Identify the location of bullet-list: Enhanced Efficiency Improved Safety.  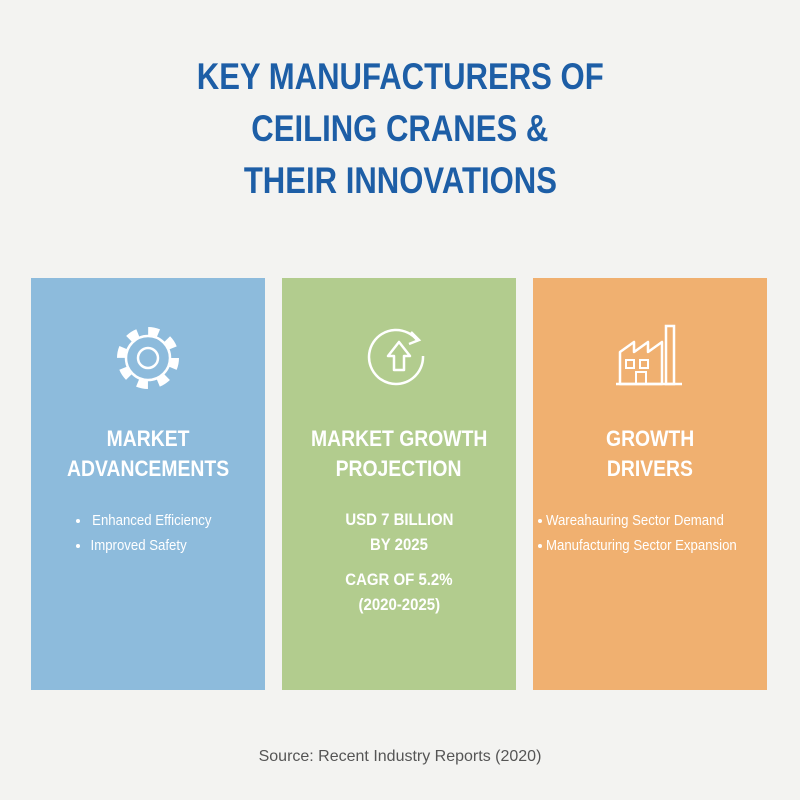
(148, 533).